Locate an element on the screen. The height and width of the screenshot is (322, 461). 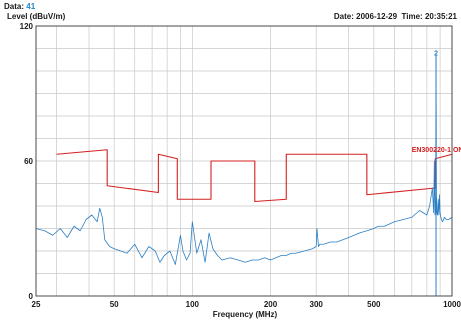
x-tick-label: 500 is located at coordinates (374, 304).